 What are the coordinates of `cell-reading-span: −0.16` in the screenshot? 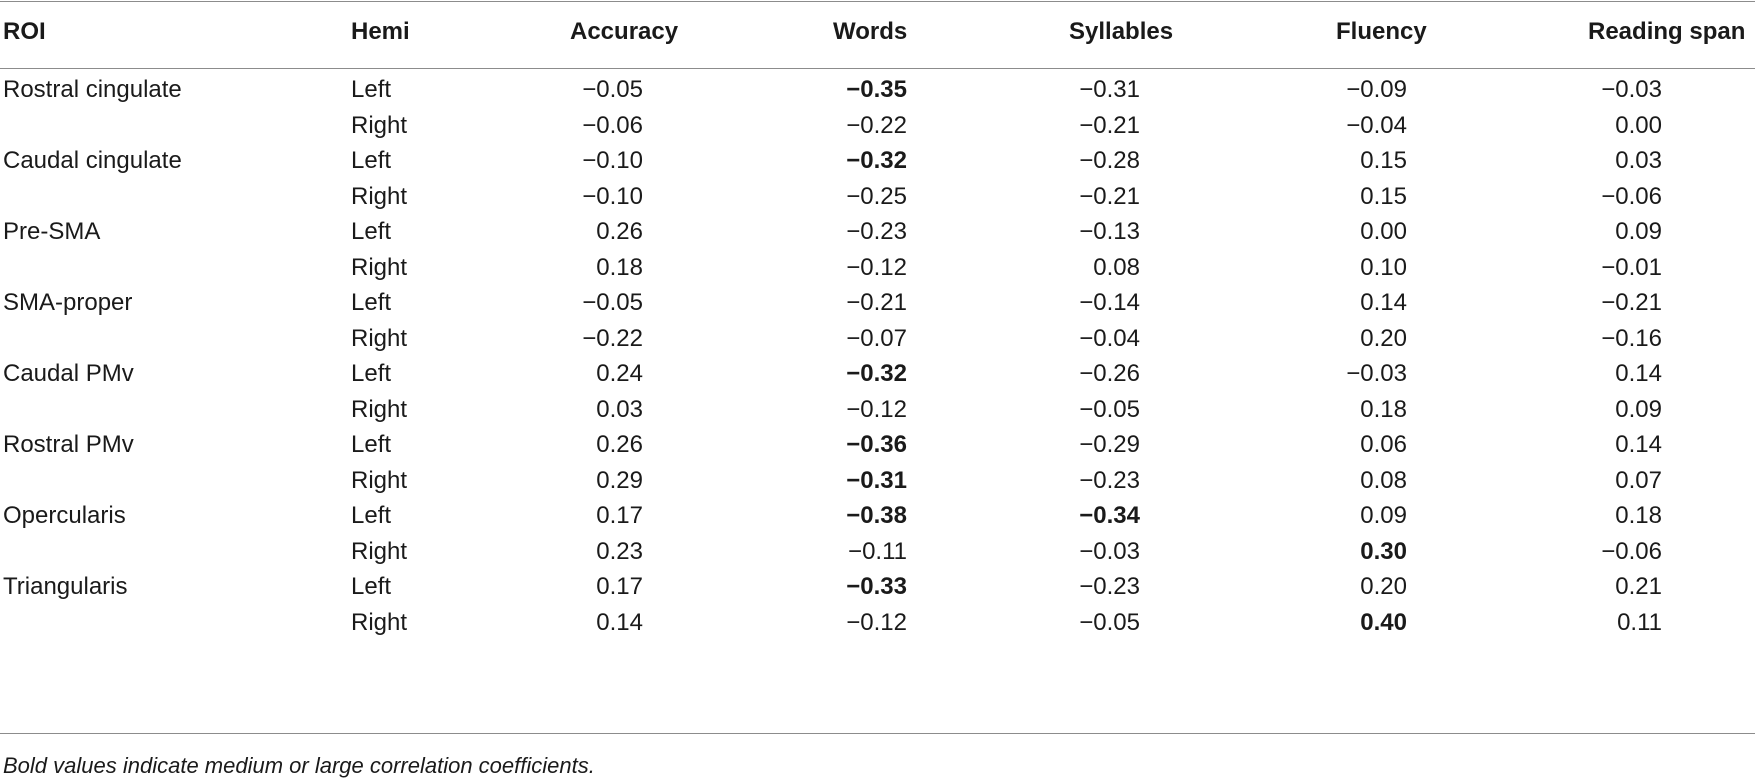 It's located at (1631, 338).